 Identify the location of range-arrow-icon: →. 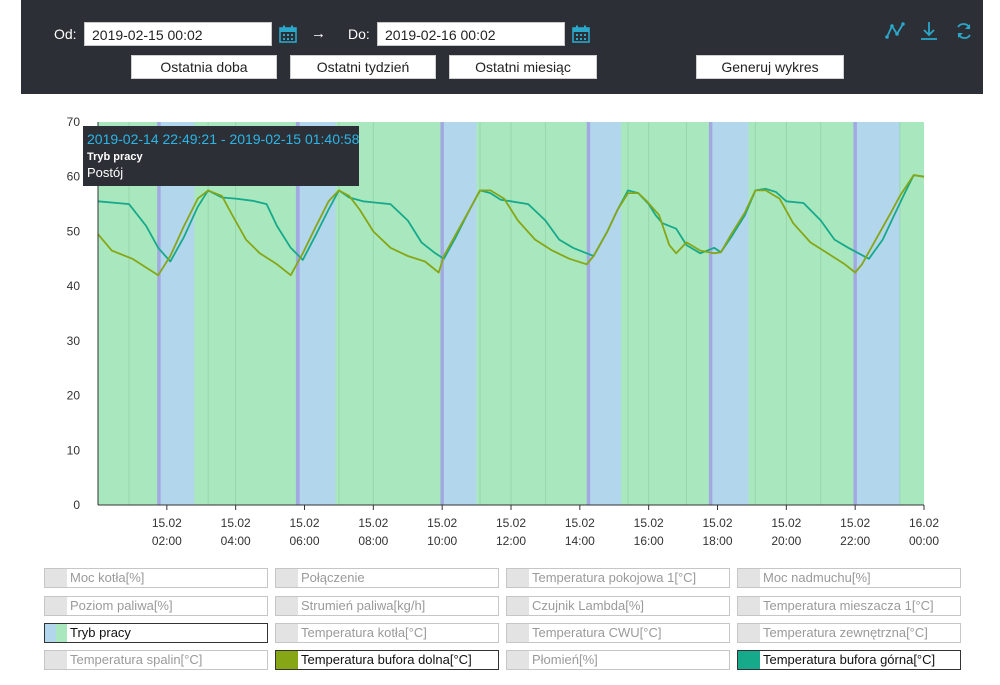
(318, 33).